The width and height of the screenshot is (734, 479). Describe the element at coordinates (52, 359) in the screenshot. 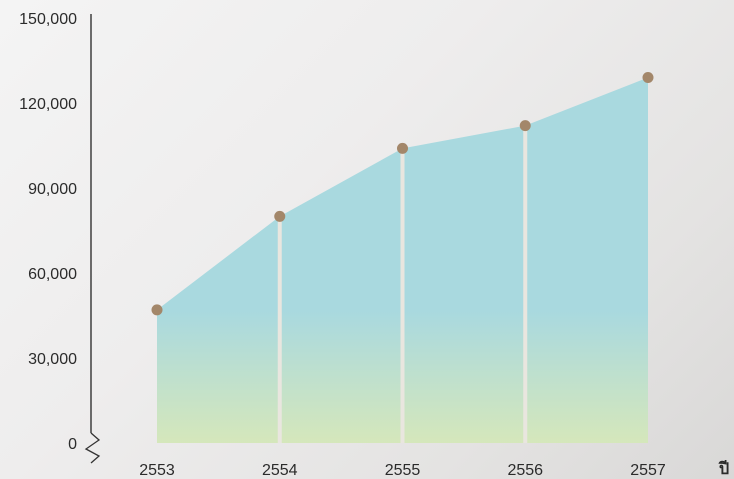

I see `y-tick-label: 30,000` at that location.